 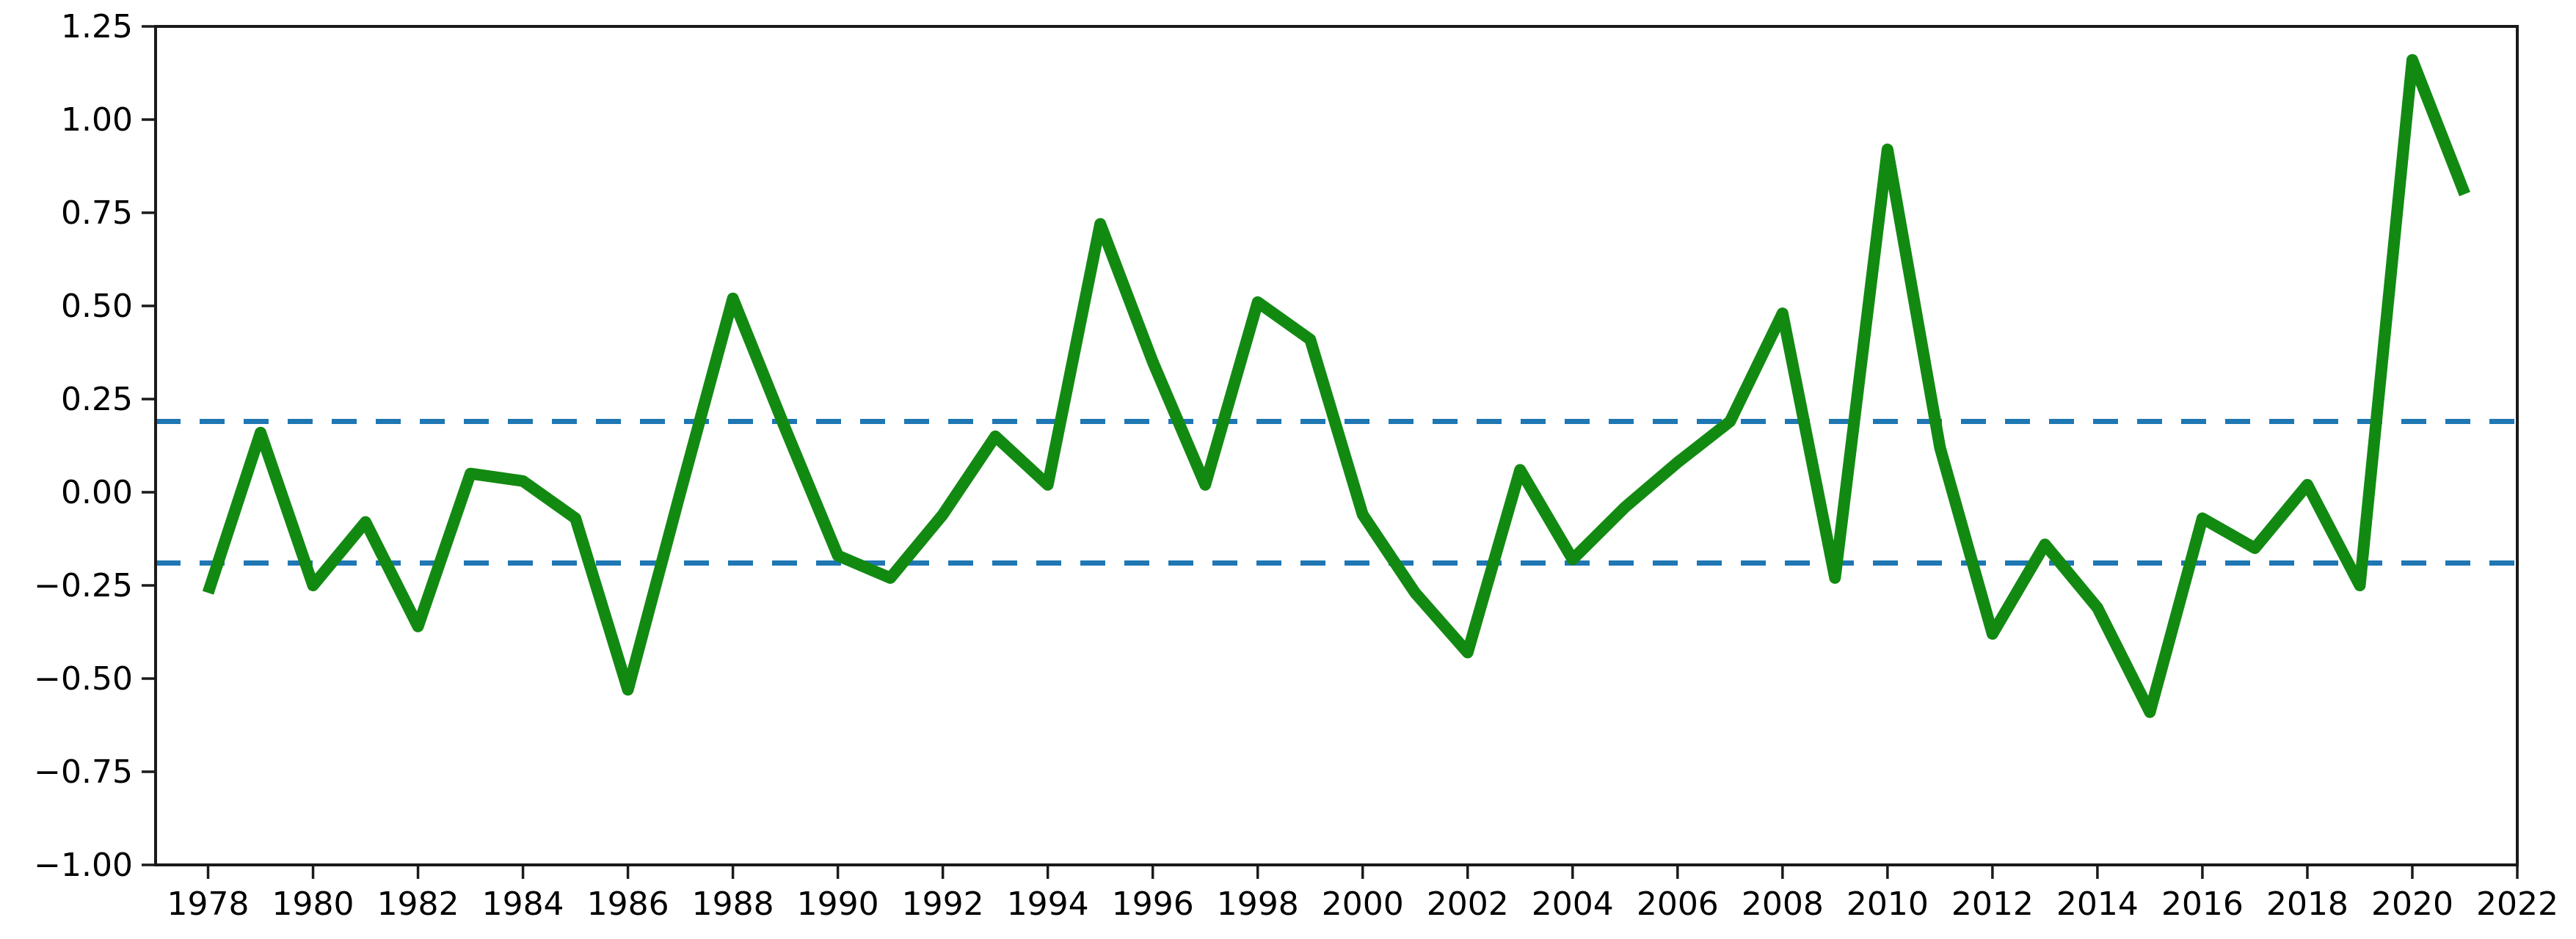 I want to click on x-tick-label: 1996, so click(x=1153, y=904).